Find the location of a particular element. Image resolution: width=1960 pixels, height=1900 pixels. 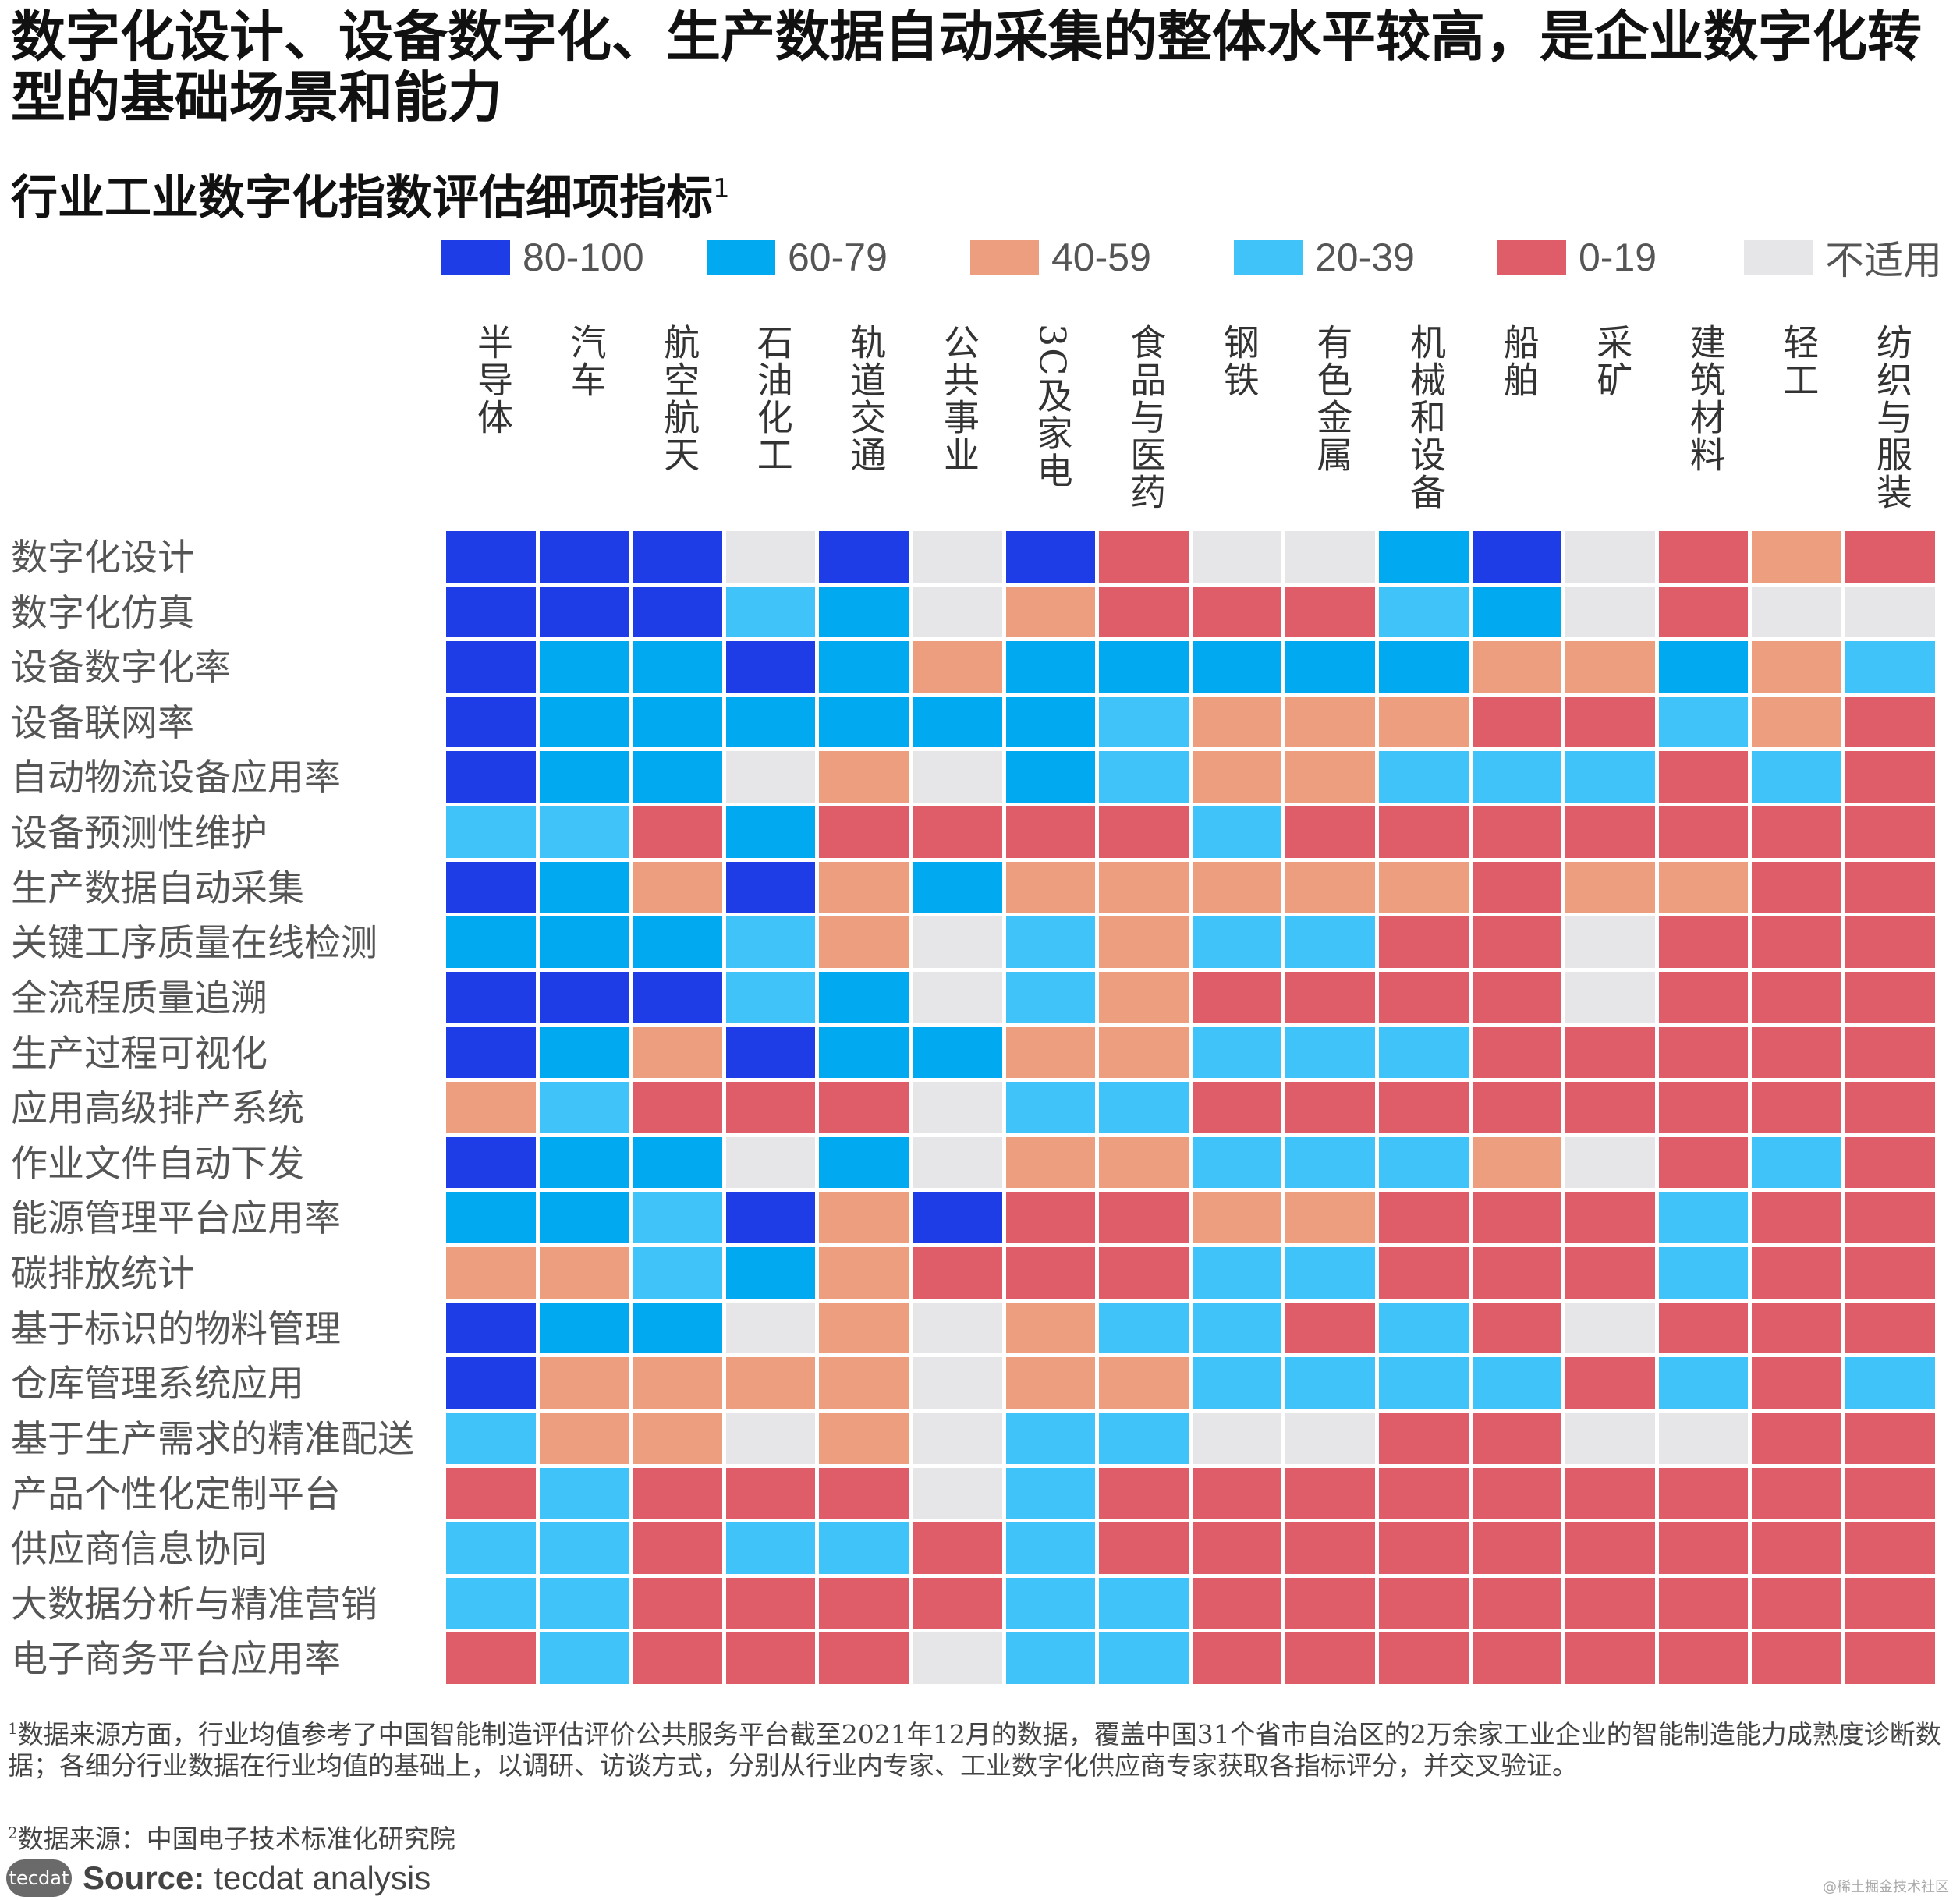

column-header: 采矿 is located at coordinates (1612, 361).